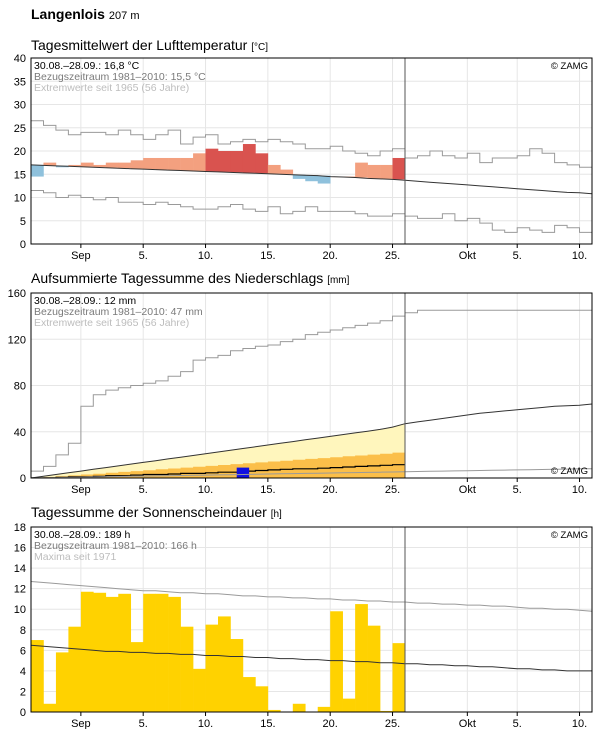 Image resolution: width=596 pixels, height=729 pixels. Describe the element at coordinates (467, 723) in the screenshot. I see `sunshine-xtick-label: Okt` at that location.